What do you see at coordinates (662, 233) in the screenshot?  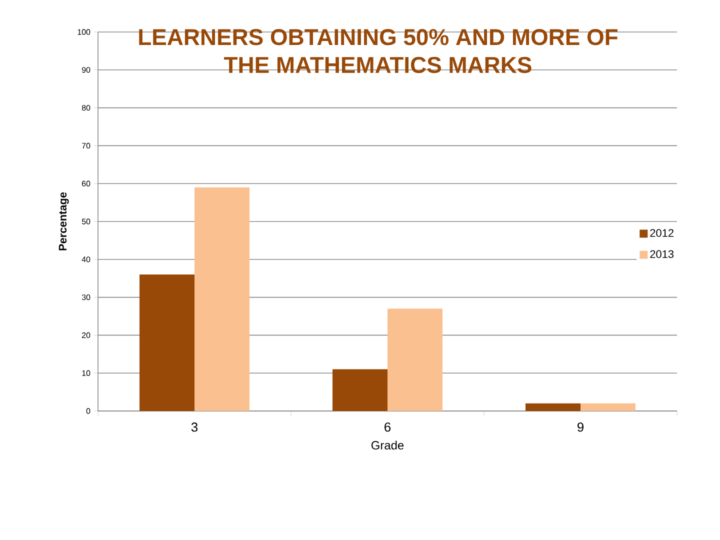 I see `legend-label: 2012` at bounding box center [662, 233].